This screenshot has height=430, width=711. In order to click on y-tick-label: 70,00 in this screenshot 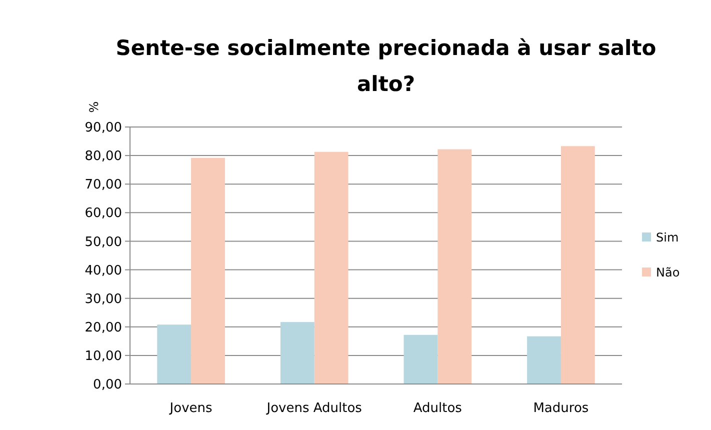, I will do `click(103, 185)`.